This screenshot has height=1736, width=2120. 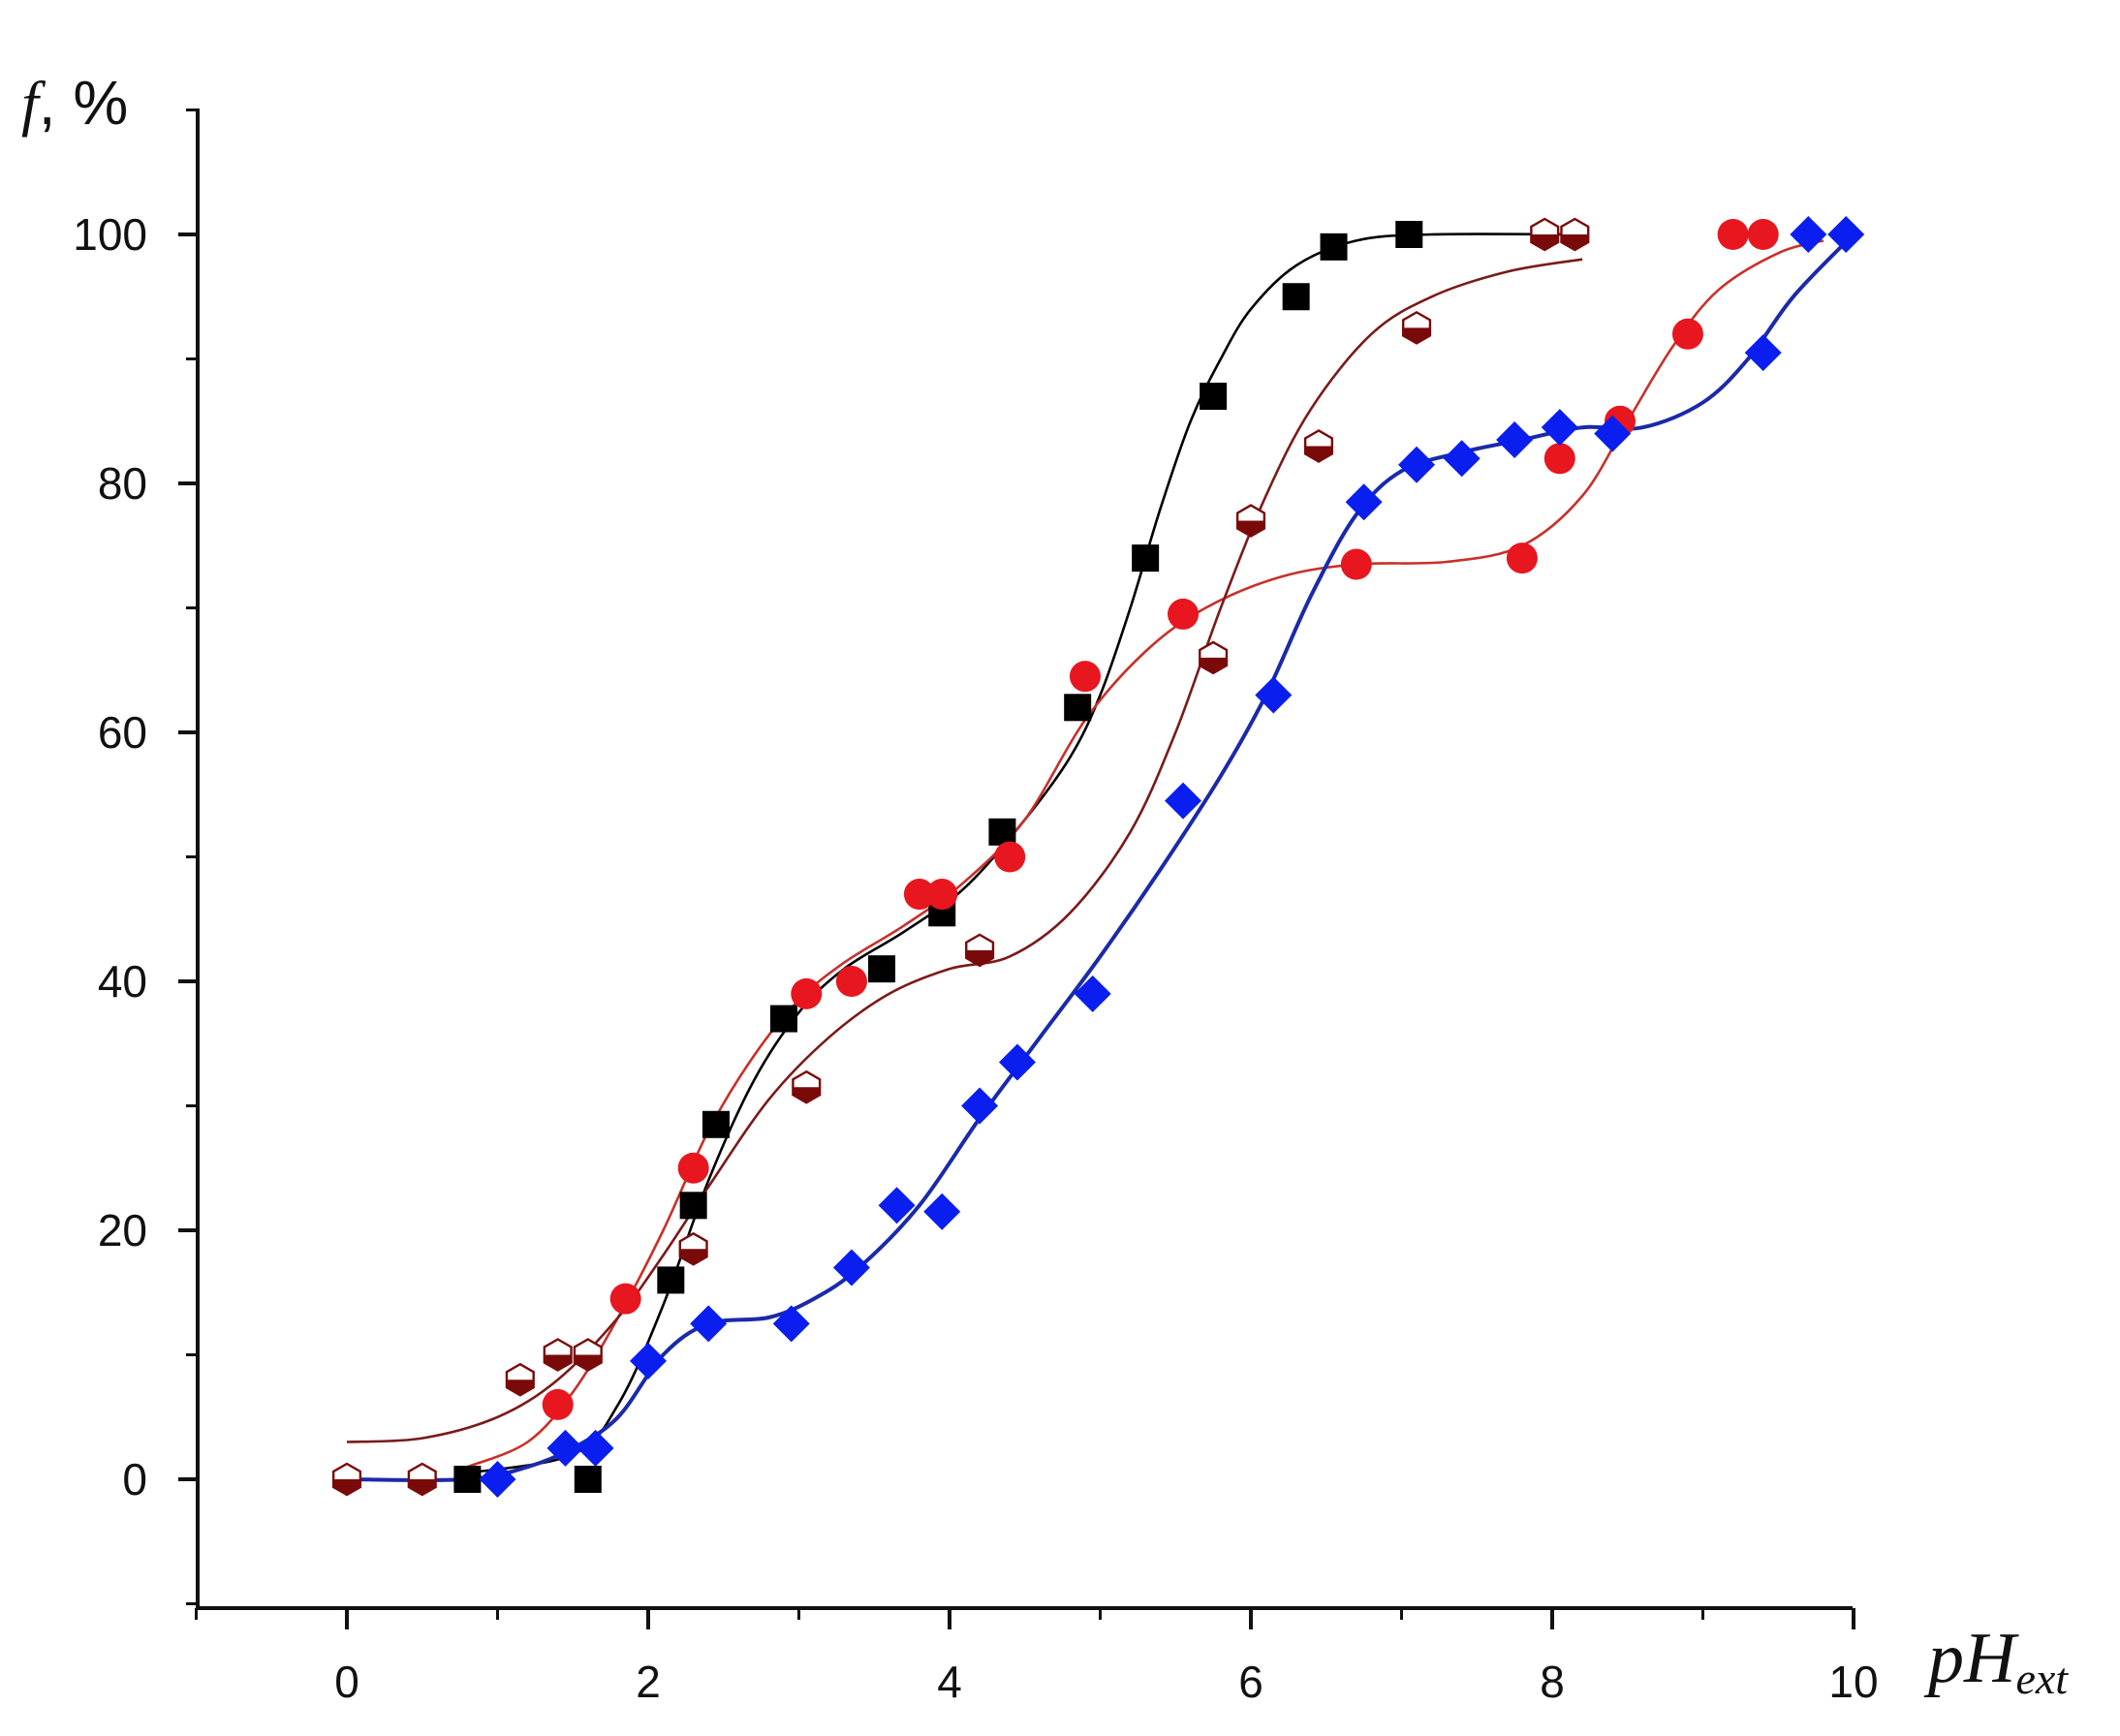 What do you see at coordinates (84, 103) in the screenshot?
I see `y-axis-title-unit: , %` at bounding box center [84, 103].